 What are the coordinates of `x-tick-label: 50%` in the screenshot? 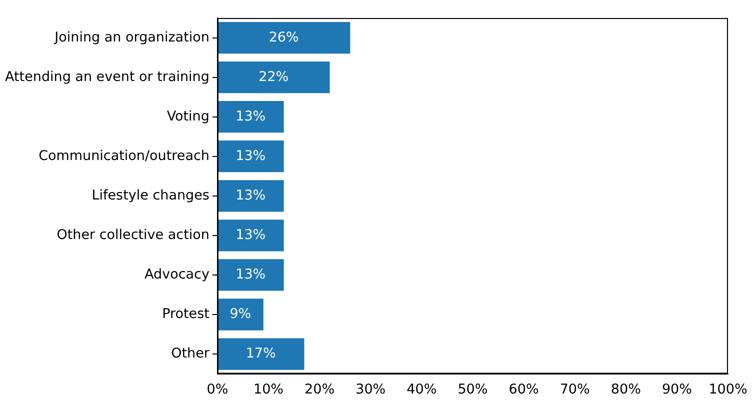 It's located at (473, 389).